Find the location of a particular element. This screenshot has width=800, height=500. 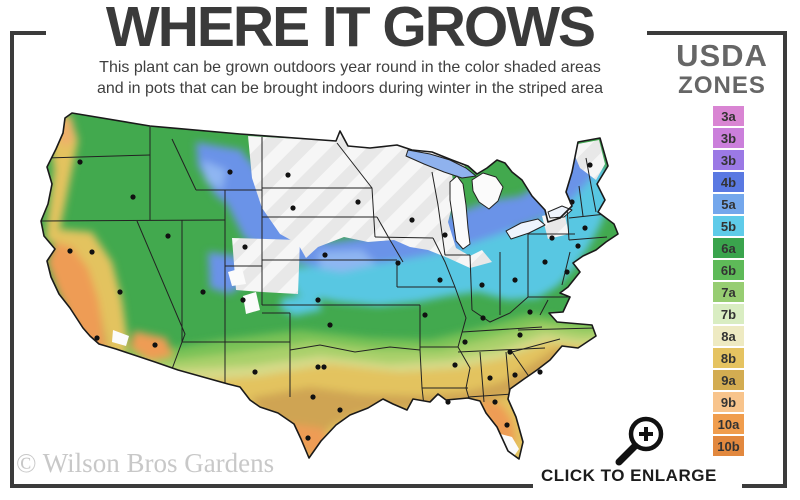

zone-swatch-2: 3b is located at coordinates (728, 160).